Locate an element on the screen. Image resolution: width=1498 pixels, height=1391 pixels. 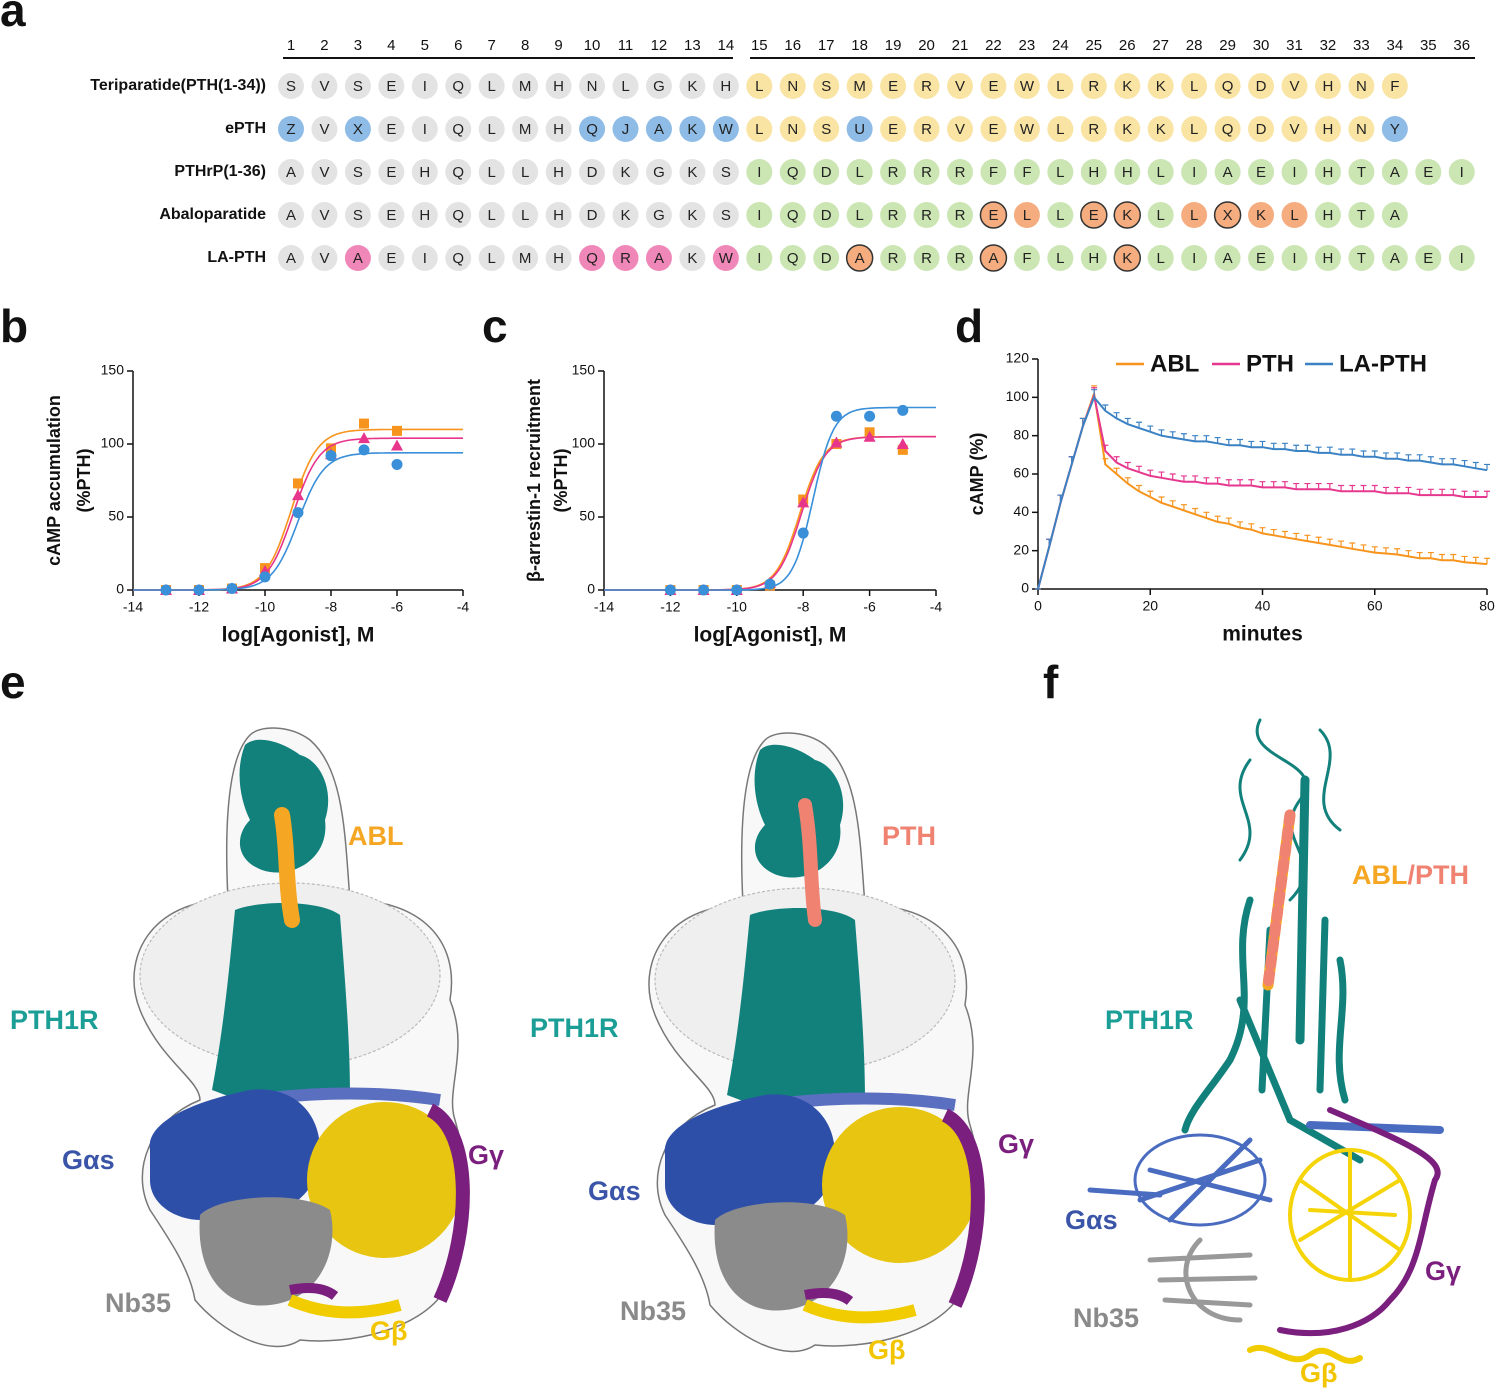
position-number: 7 is located at coordinates (492, 45).